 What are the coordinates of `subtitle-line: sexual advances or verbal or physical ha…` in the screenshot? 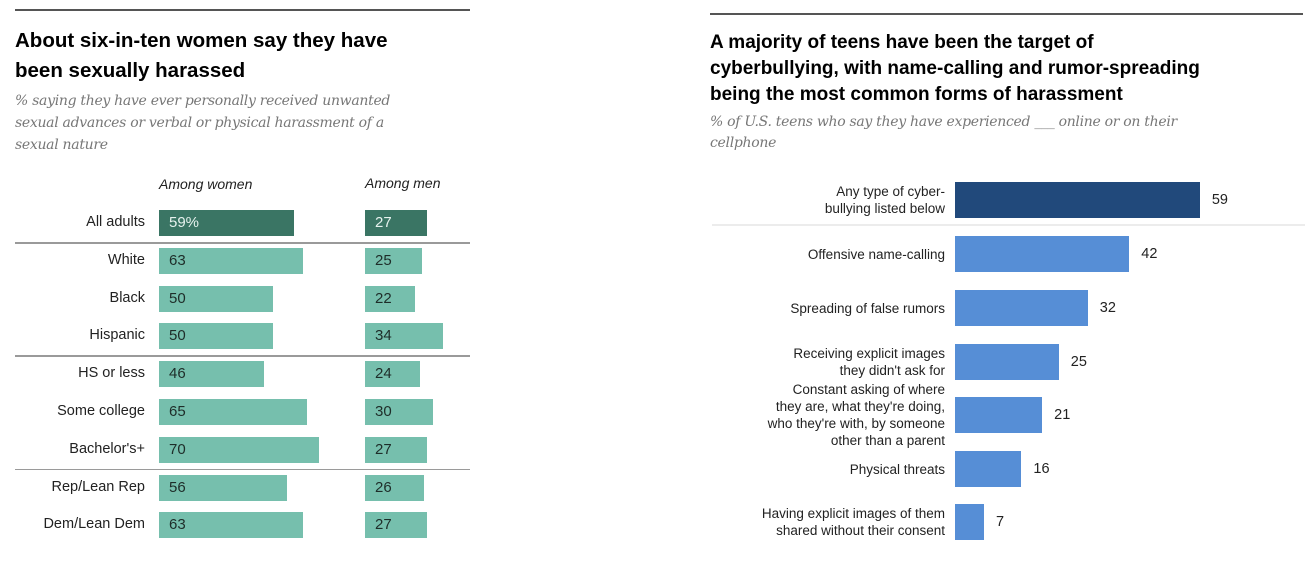 It's located at (199, 123).